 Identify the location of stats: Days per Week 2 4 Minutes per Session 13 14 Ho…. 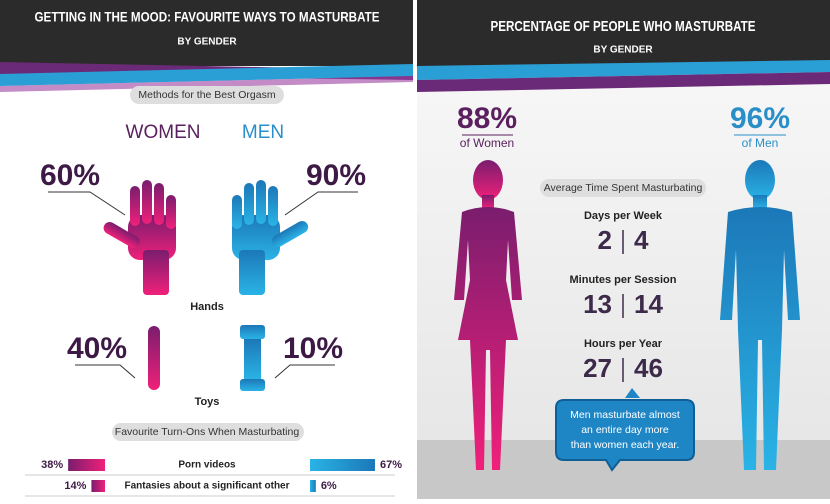
(623, 296).